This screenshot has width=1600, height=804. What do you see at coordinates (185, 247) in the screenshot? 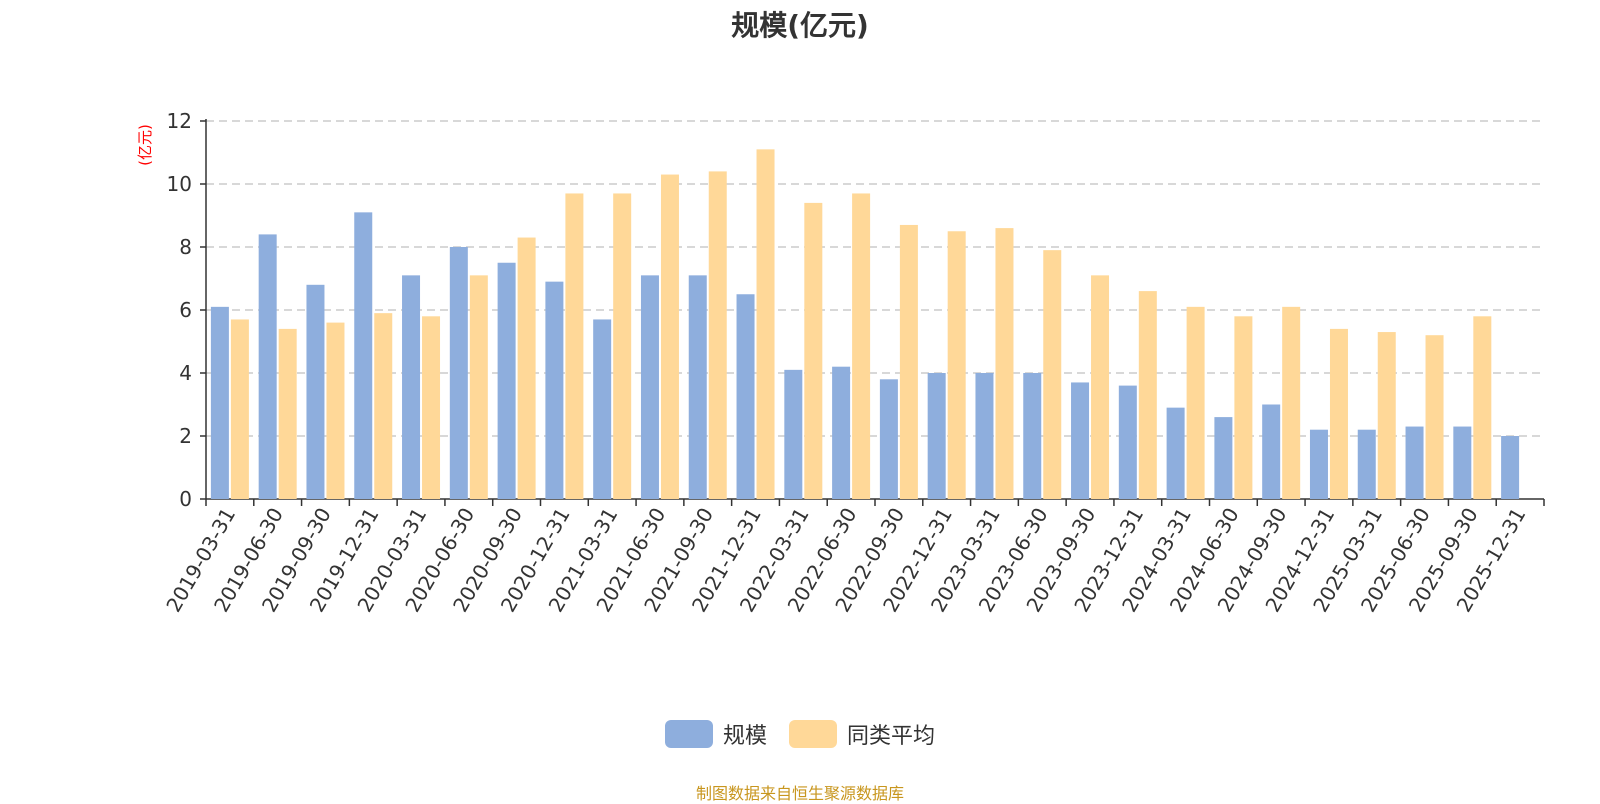
I see `y-tick-label: 8` at bounding box center [185, 247].